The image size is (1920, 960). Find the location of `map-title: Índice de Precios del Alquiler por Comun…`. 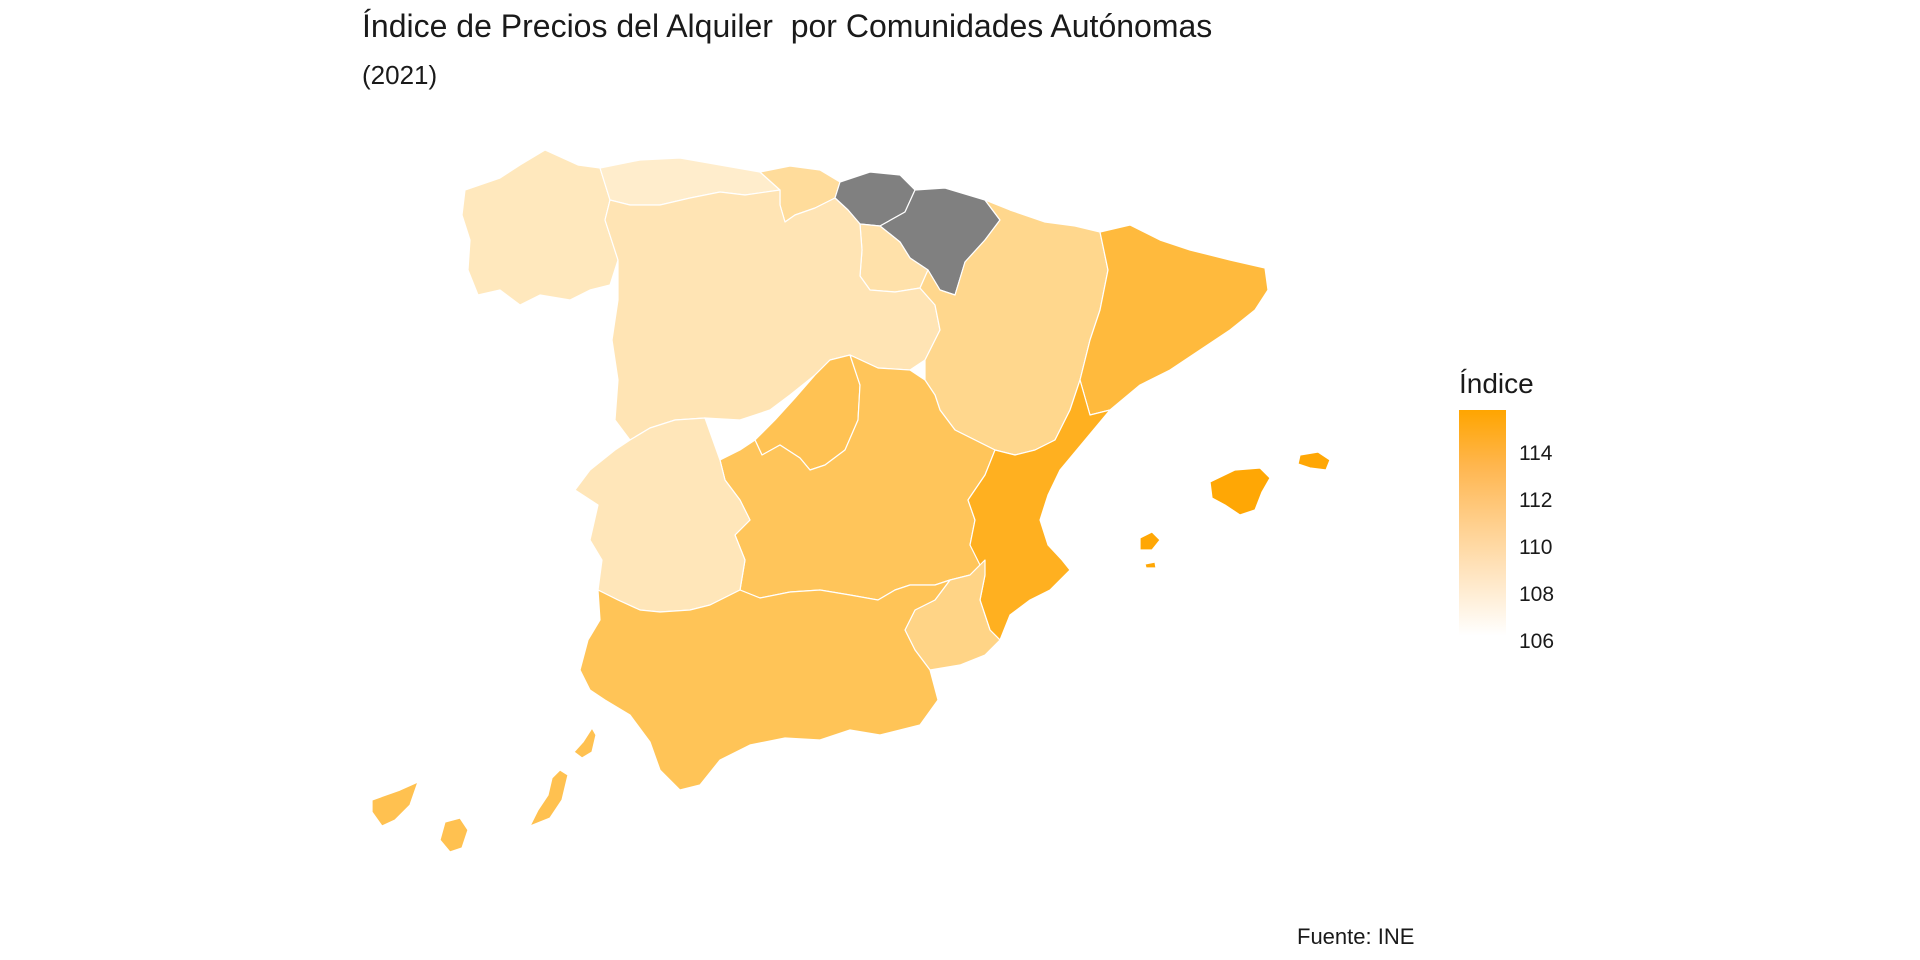

map-title: Índice de Precios del Alquiler por Comun… is located at coordinates (787, 26).